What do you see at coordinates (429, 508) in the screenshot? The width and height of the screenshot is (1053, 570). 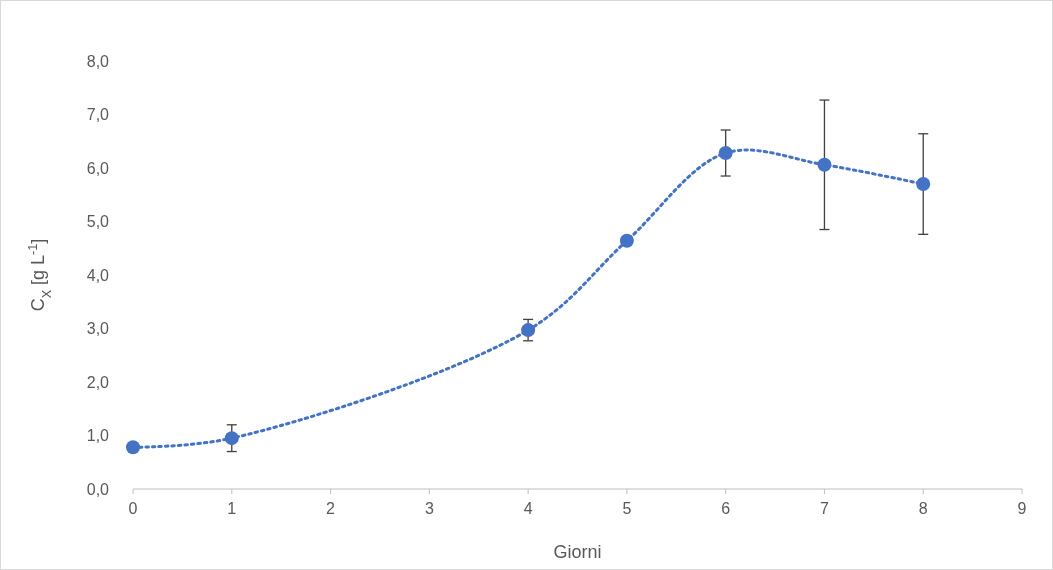 I see `x-tick-label: 3` at bounding box center [429, 508].